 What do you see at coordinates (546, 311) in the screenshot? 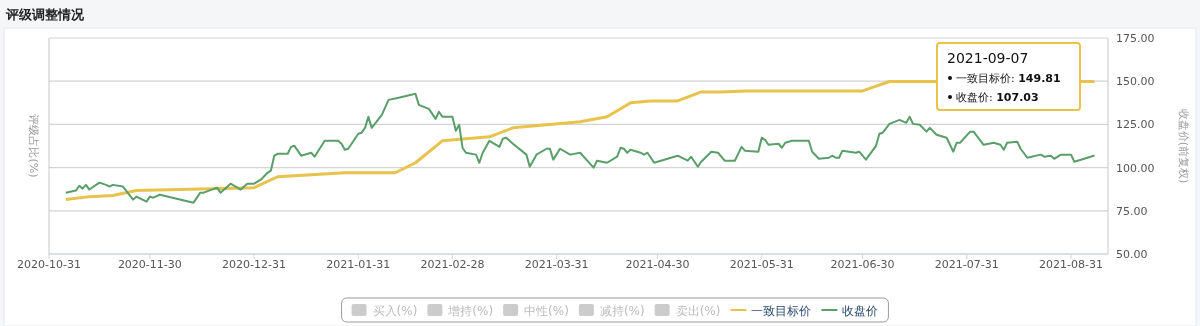
I see `legend-label: 中性(%)` at bounding box center [546, 311].